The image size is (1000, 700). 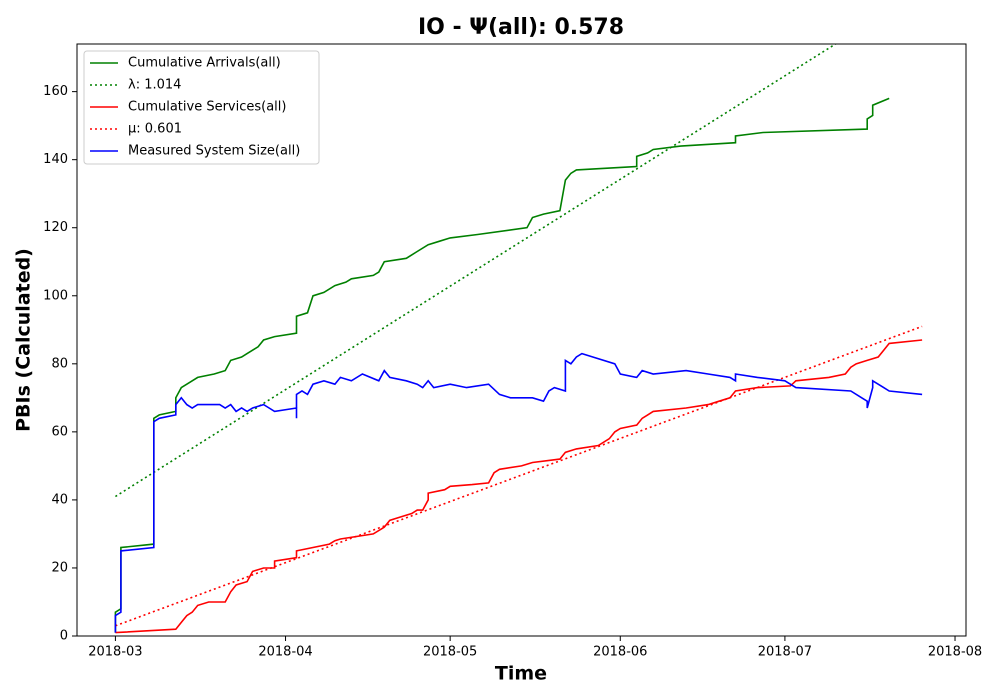 What do you see at coordinates (214, 151) in the screenshot?
I see `legend-label: Measured System Size(all)` at bounding box center [214, 151].